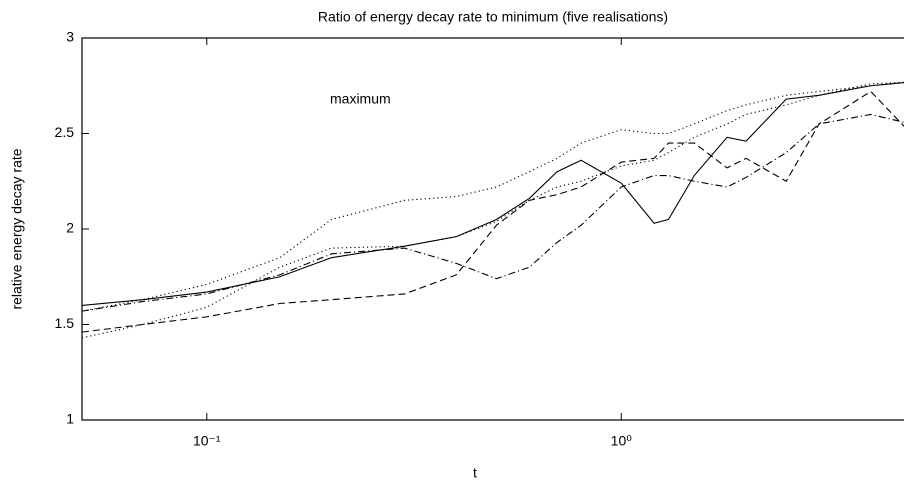 This screenshot has width=904, height=485. I want to click on y-tick-label: 3, so click(70, 37).